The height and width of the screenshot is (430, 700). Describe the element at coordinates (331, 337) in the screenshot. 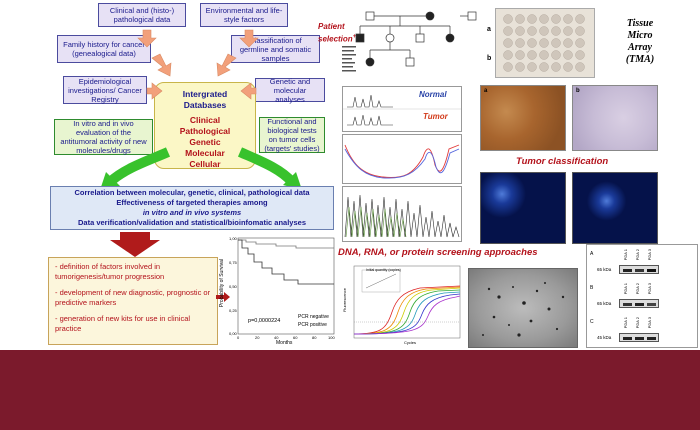

I see `survival-xtick-6: 100` at that location.